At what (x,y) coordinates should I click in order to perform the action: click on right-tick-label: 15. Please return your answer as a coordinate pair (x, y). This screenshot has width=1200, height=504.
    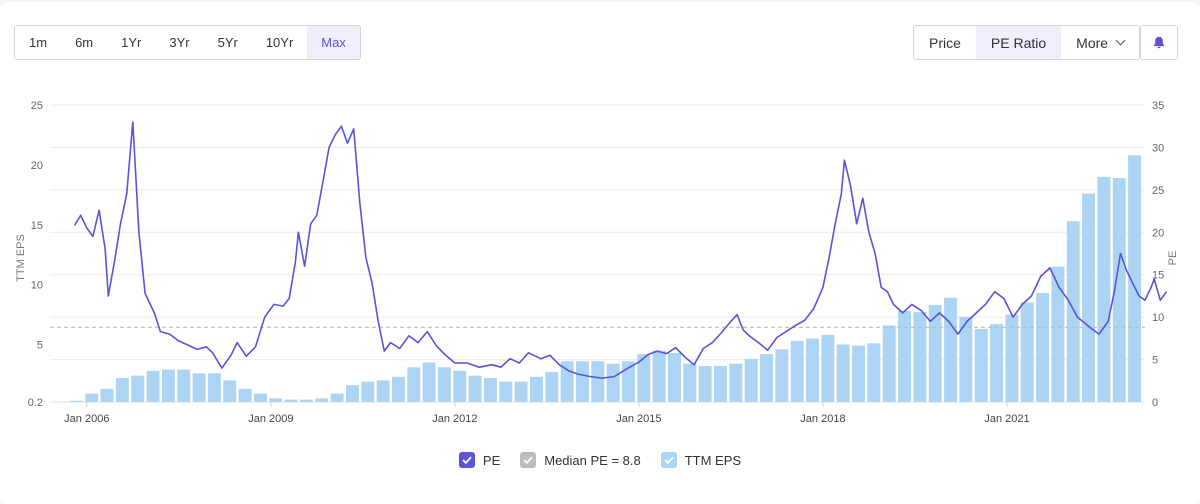
    Looking at the image, I should click on (1158, 276).